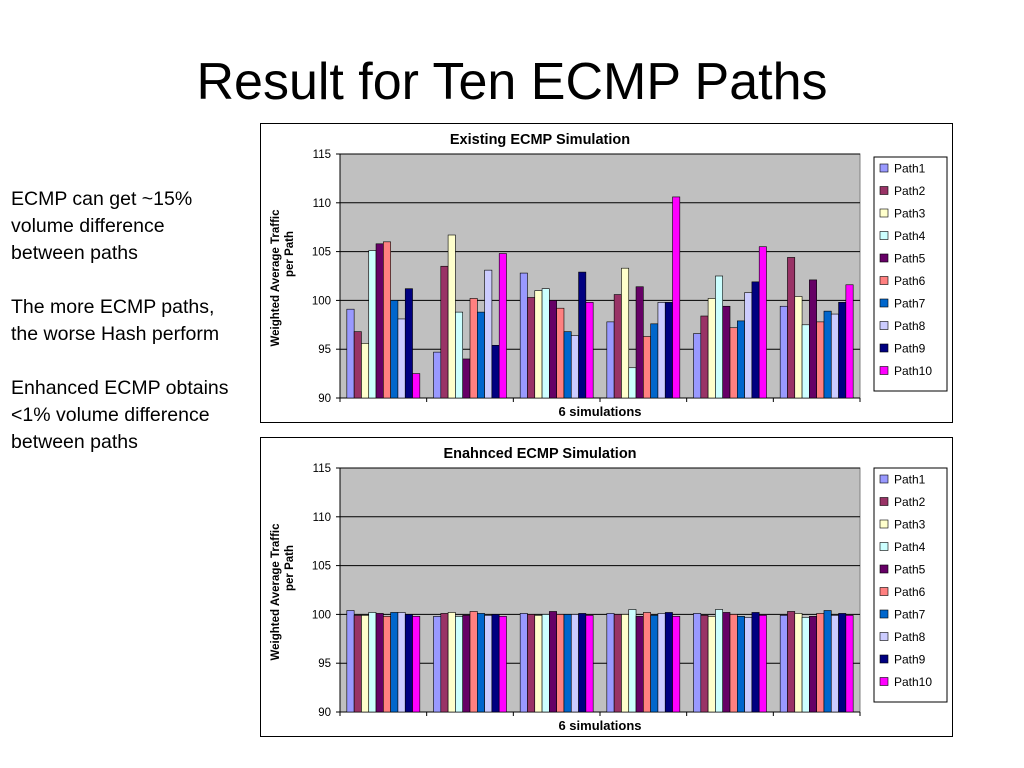 The image size is (1024, 768). What do you see at coordinates (321, 567) in the screenshot?
I see `y-tick-label: 105` at bounding box center [321, 567].